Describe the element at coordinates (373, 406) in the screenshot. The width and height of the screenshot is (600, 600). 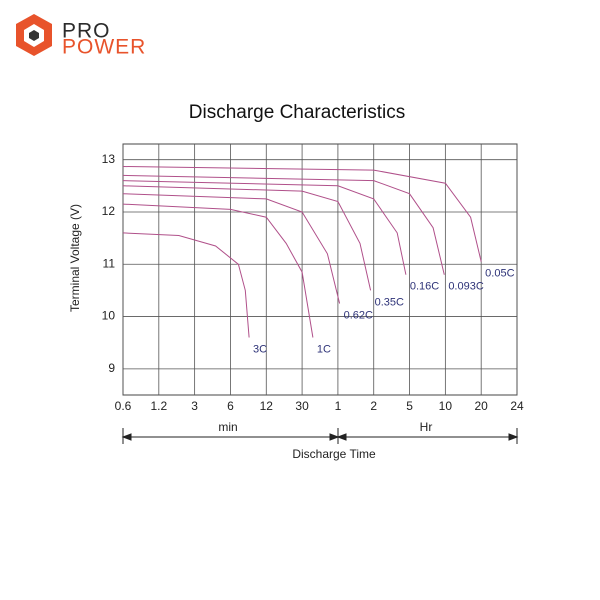
I see `x-tick-label: 2` at that location.